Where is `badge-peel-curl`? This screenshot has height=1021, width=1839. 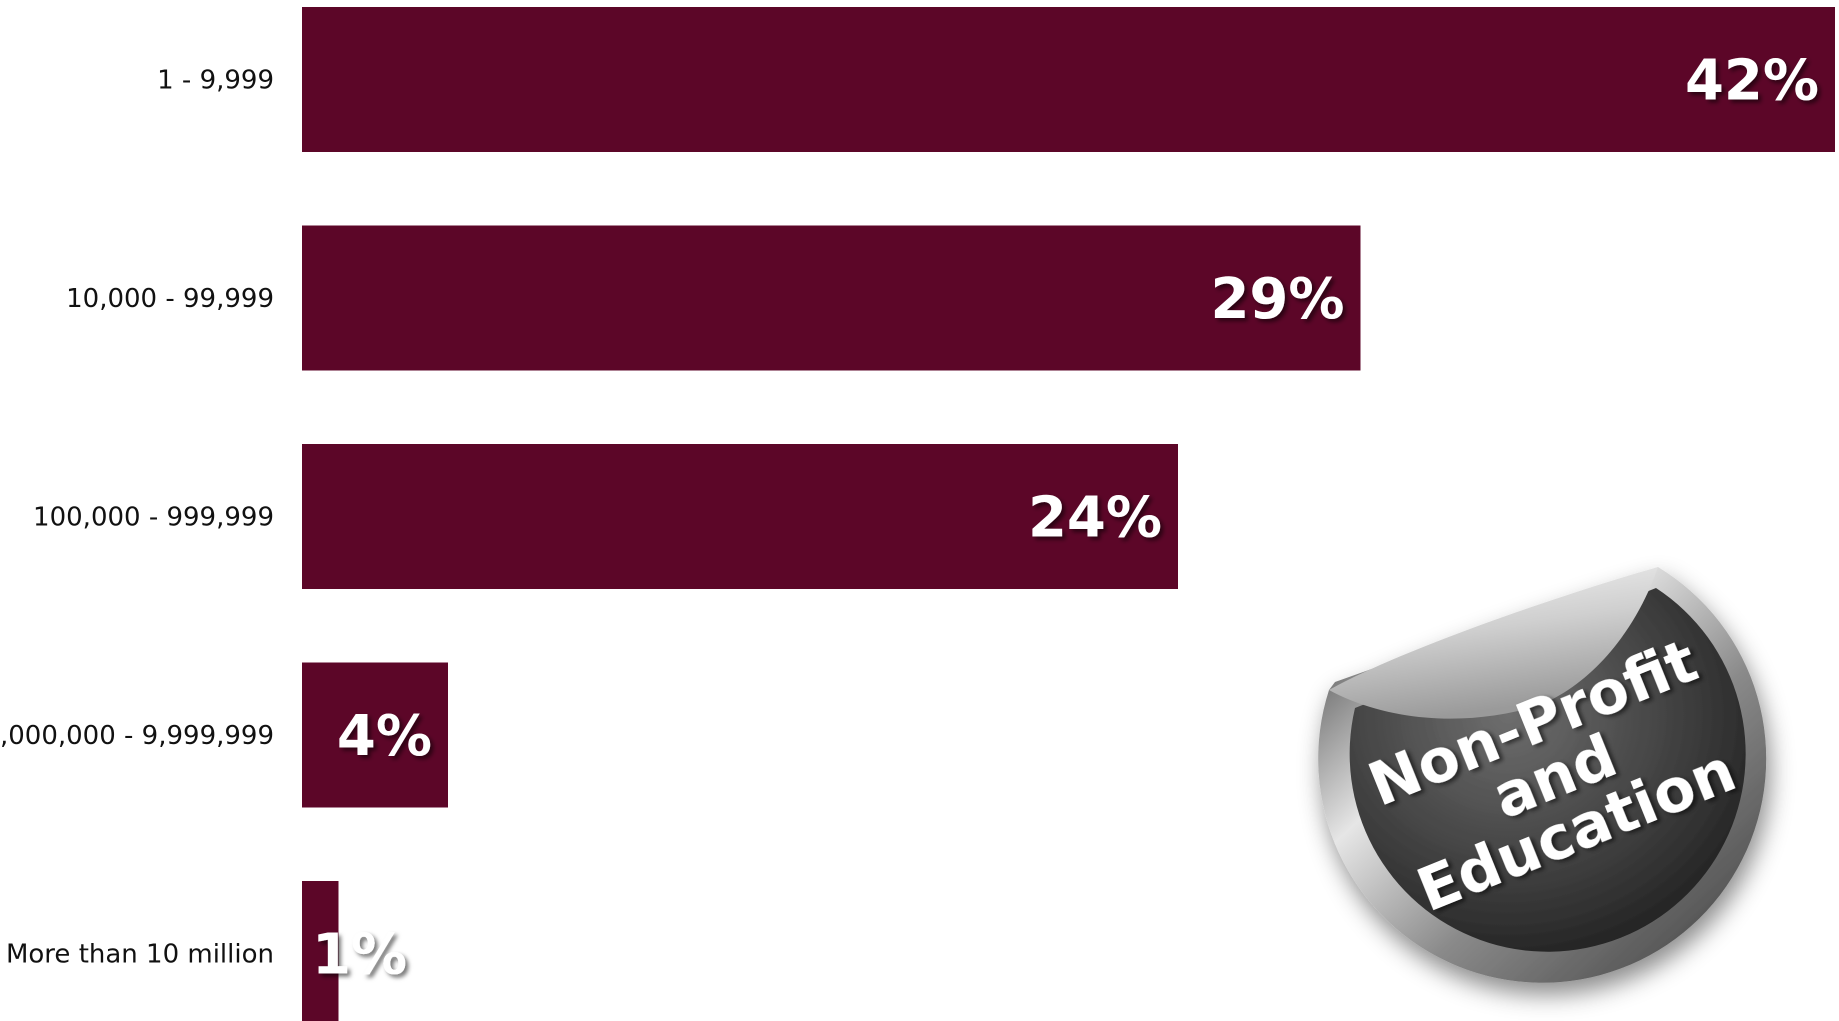 badge-peel-curl is located at coordinates (1493, 643).